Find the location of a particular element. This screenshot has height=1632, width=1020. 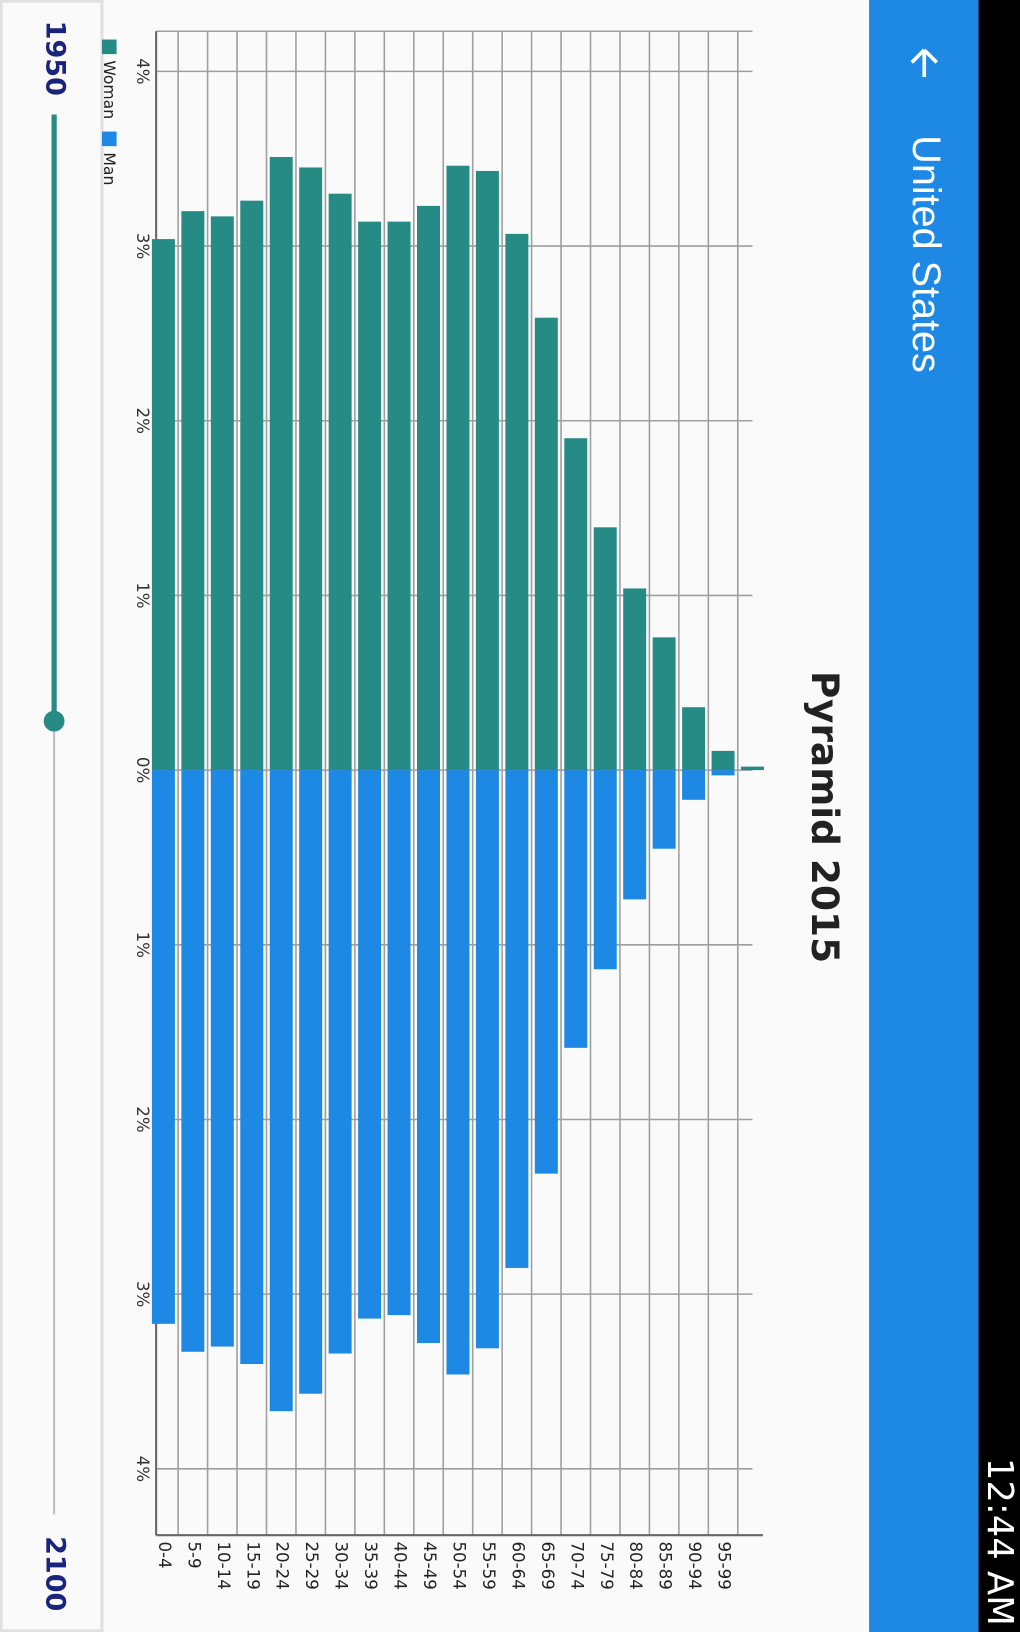

y-tick-label: 55-59 is located at coordinates (488, 1565).